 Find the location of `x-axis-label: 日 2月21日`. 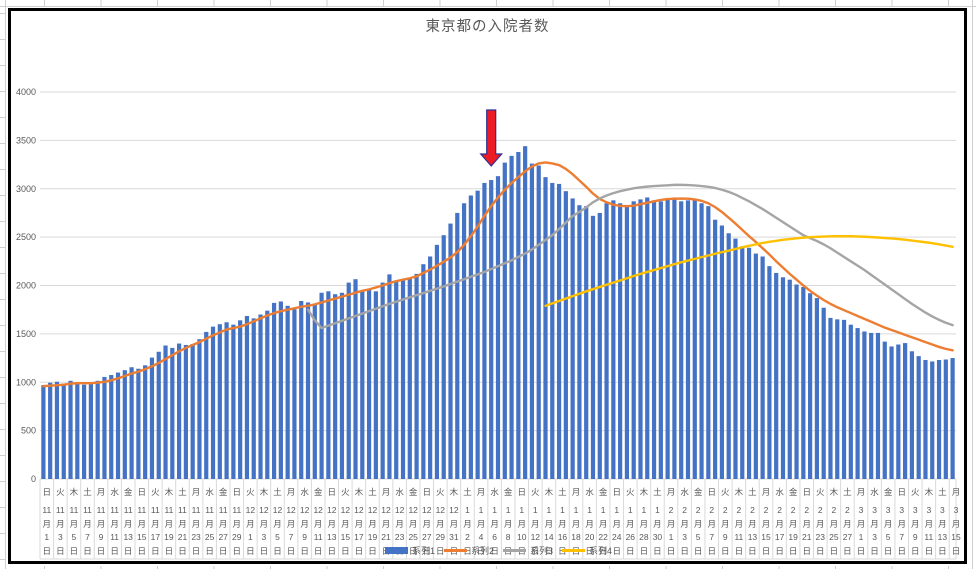

x-axis-label: 日 2月21日 is located at coordinates (806, 521).